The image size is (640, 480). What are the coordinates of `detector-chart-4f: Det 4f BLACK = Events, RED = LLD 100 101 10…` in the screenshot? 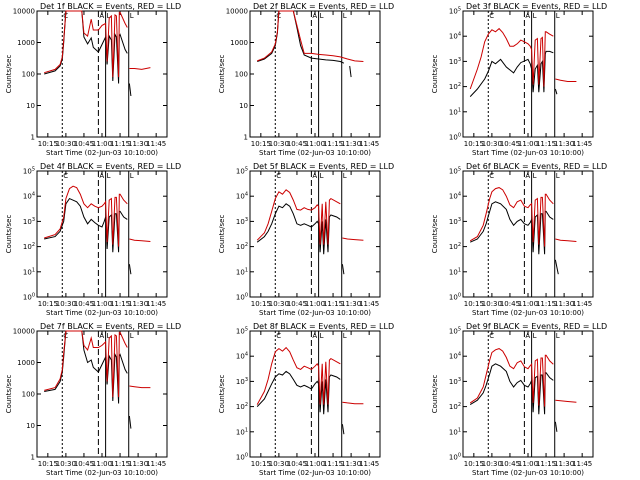 It's located at (93, 239).